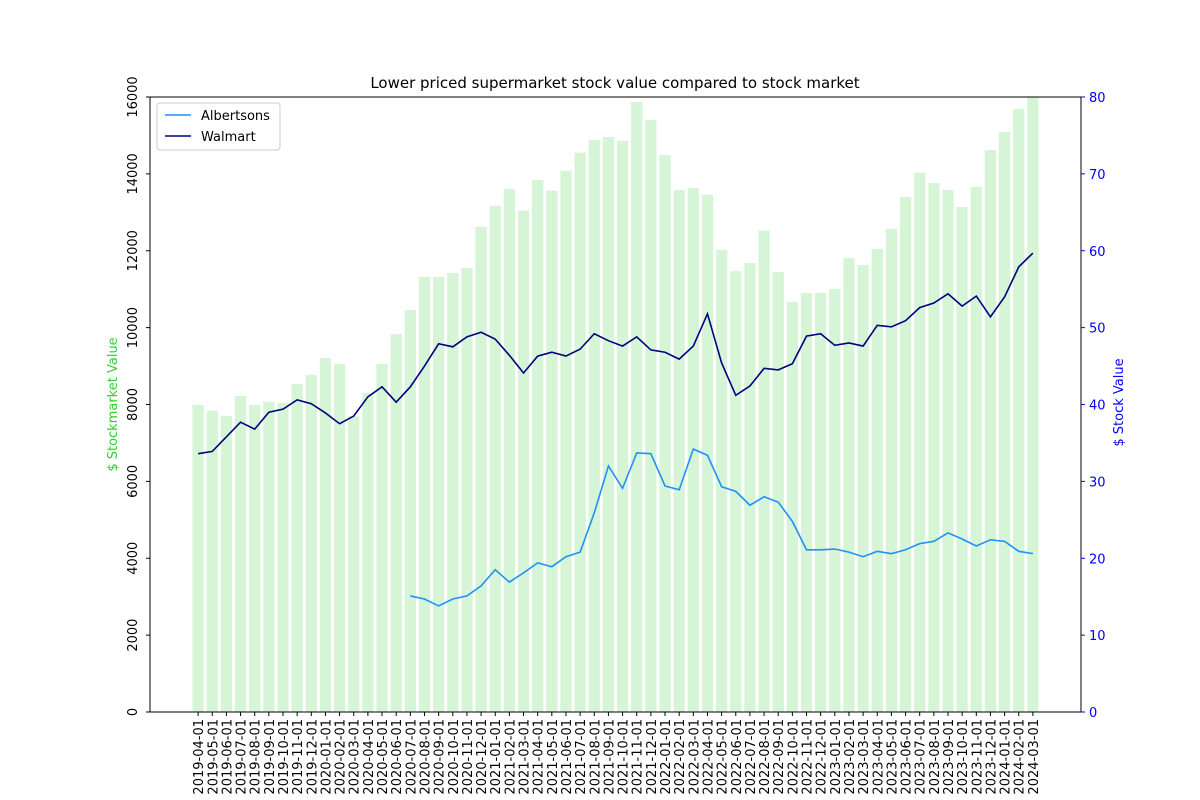 The image size is (1200, 800). Describe the element at coordinates (133, 404) in the screenshot. I see `y-tick-label: 8000` at that location.